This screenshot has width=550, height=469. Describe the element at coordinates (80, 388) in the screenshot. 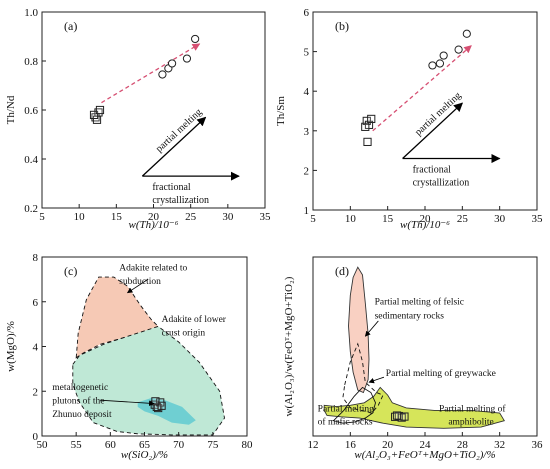

I see `field-annotation: metallogenetic` at that location.